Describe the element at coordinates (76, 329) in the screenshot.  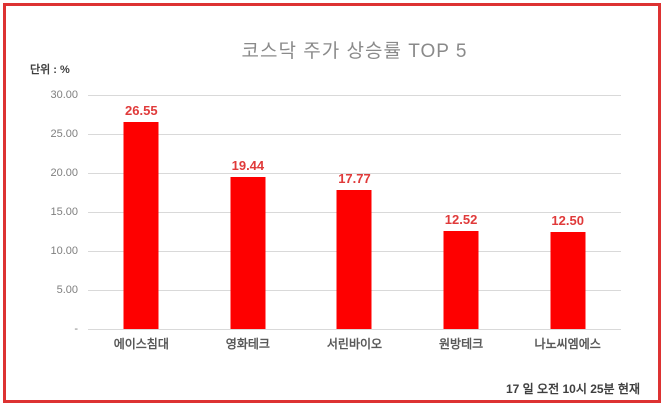
I see `y-tick-label: -` at that location.